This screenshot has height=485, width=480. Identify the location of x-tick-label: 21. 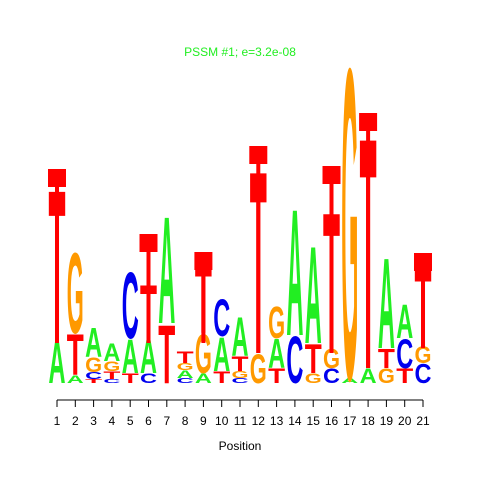
(423, 421).